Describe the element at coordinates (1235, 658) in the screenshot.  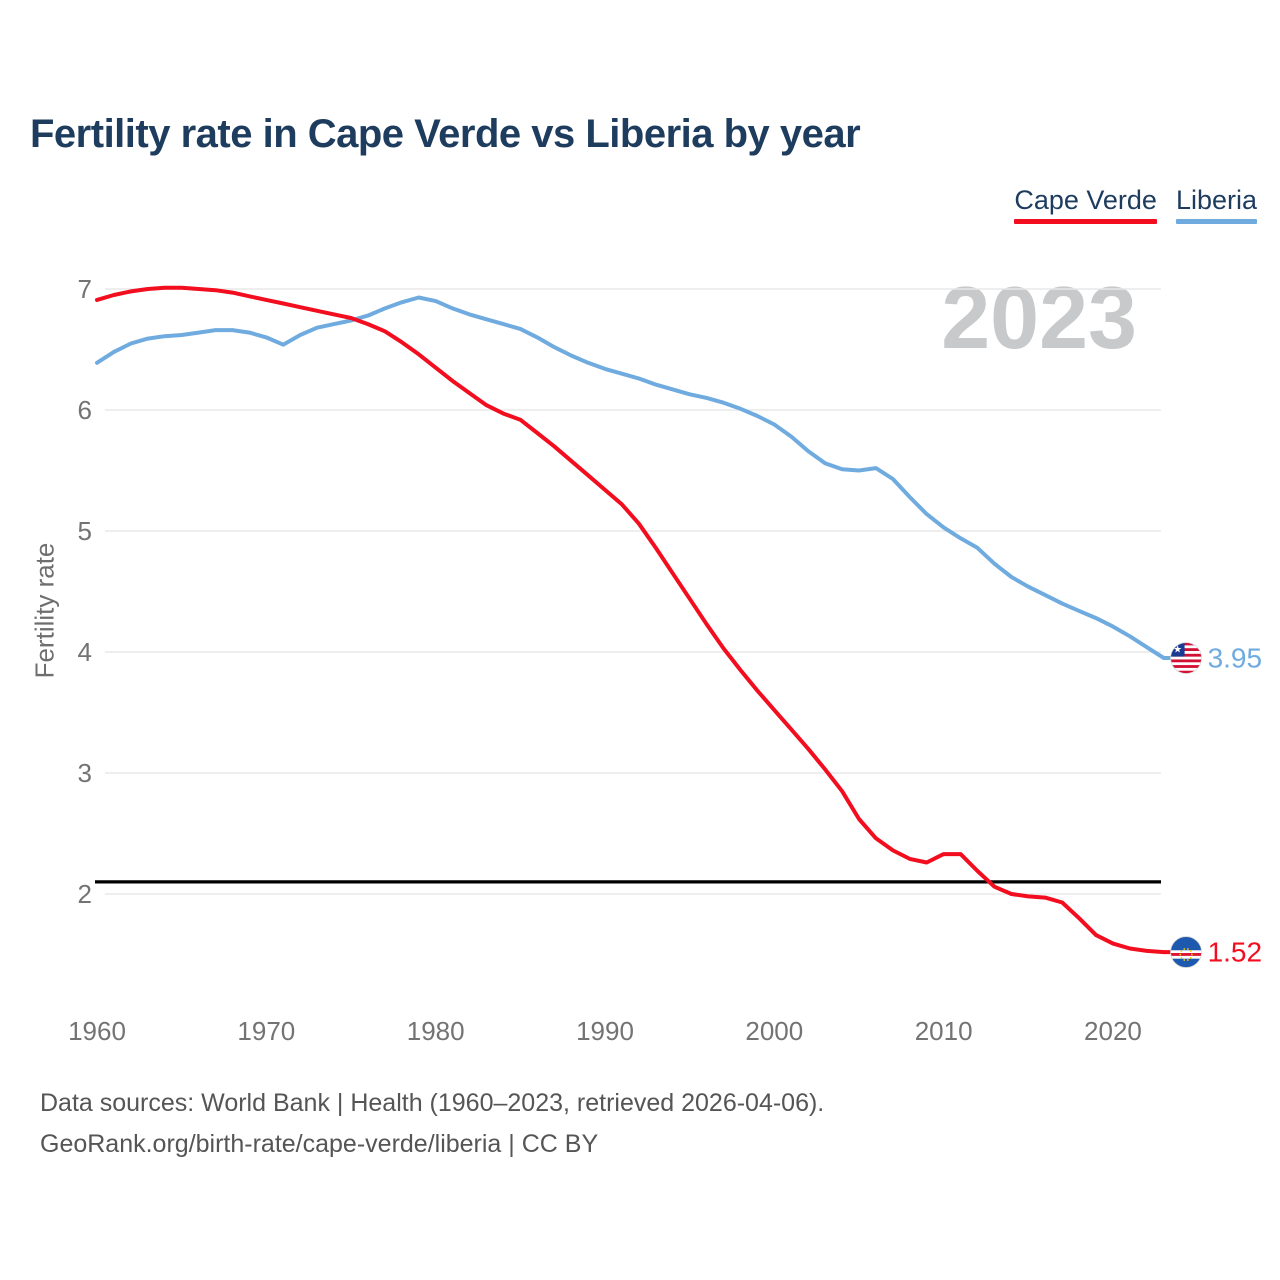
I see `liberia-end-value: 3.95` at that location.